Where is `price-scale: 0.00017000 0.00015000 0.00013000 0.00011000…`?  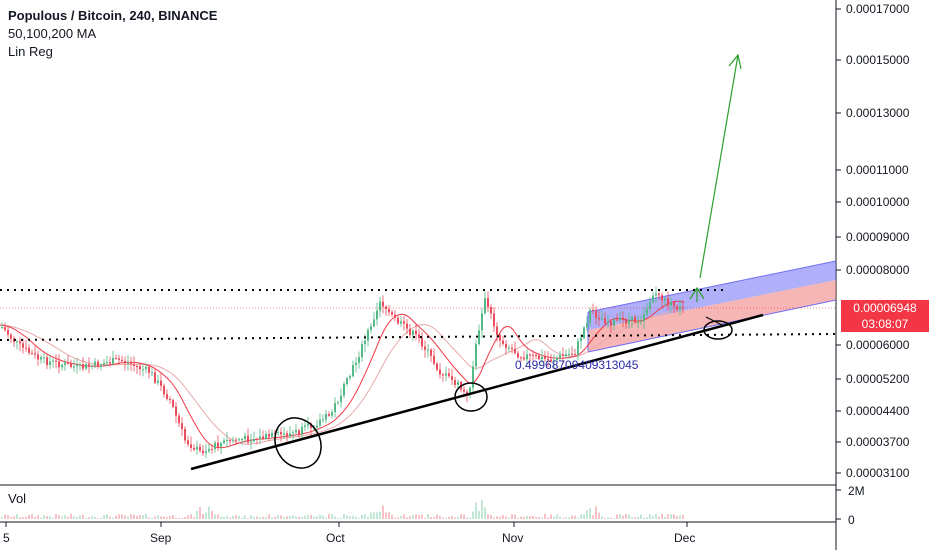 price-scale: 0.00017000 0.00015000 0.00013000 0.00011000… is located at coordinates (873, 241).